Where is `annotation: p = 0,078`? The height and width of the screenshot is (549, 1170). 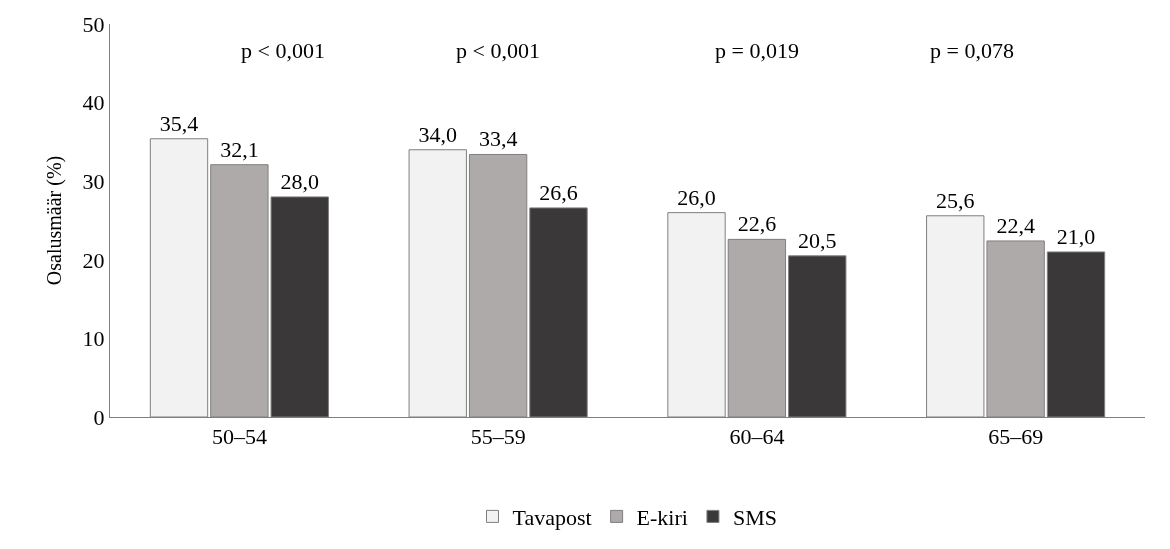
annotation: p = 0,078 is located at coordinates (972, 50).